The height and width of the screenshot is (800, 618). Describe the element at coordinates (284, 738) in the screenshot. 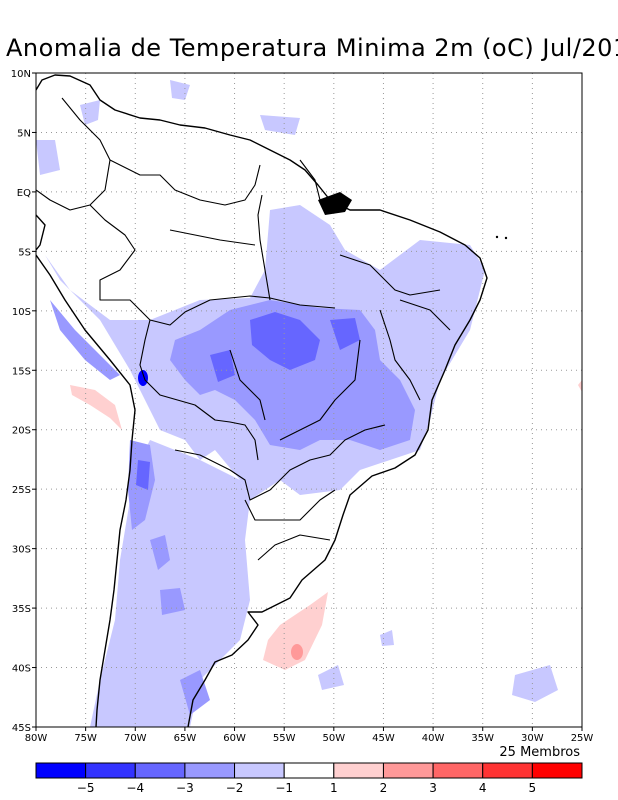

I see `lon-tick-label: 55W` at that location.